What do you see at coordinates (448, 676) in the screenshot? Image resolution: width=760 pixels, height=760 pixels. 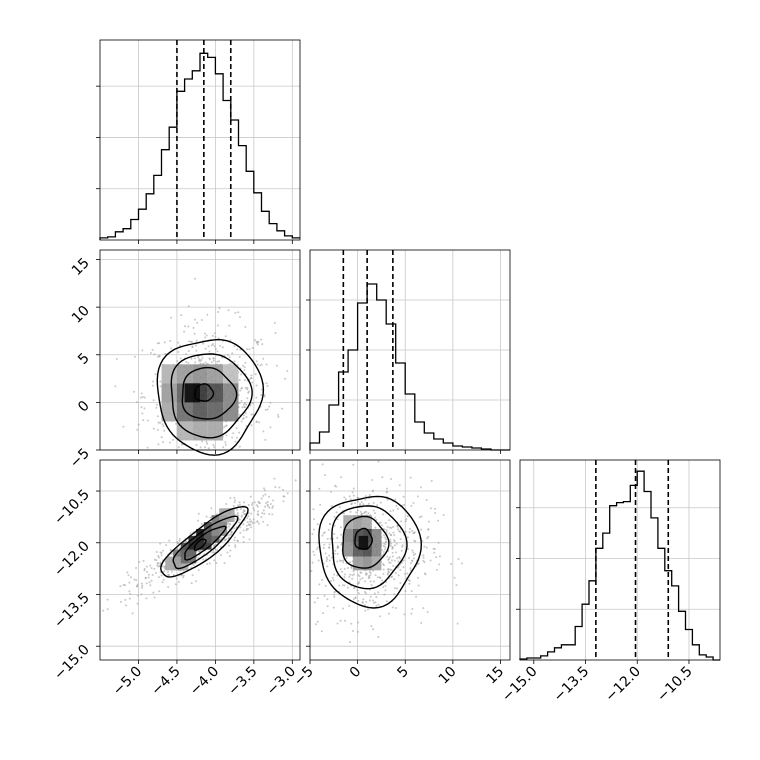 I see `x-tick-label: 10` at bounding box center [448, 676].